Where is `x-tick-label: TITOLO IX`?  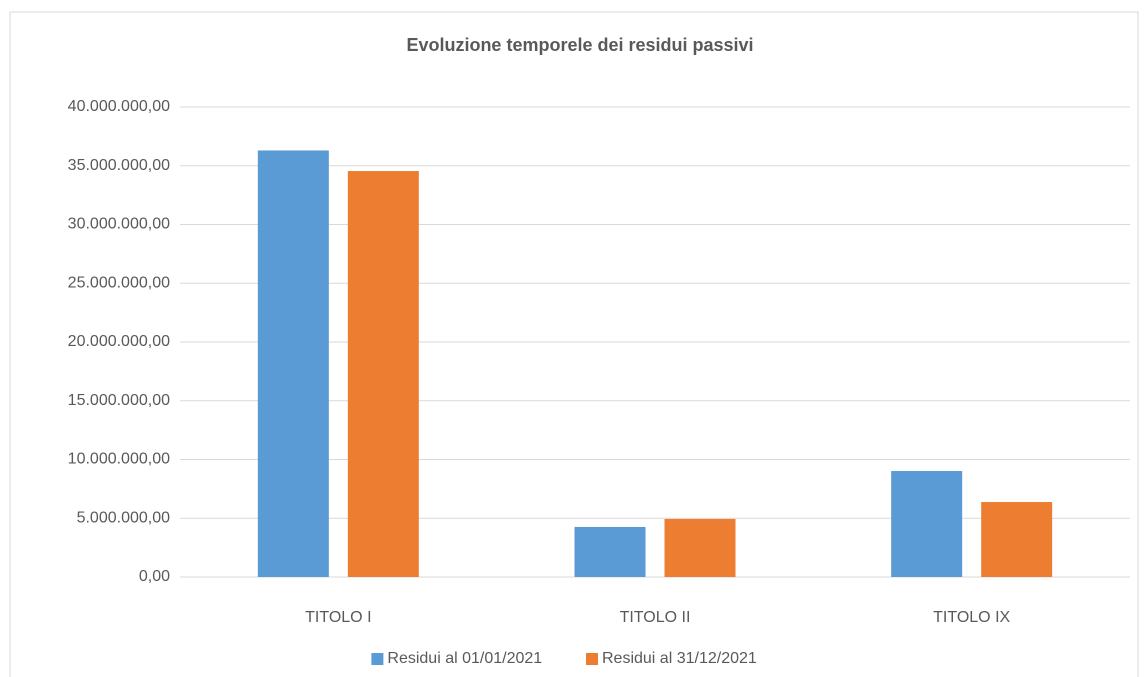 x-tick-label: TITOLO IX is located at coordinates (971, 617).